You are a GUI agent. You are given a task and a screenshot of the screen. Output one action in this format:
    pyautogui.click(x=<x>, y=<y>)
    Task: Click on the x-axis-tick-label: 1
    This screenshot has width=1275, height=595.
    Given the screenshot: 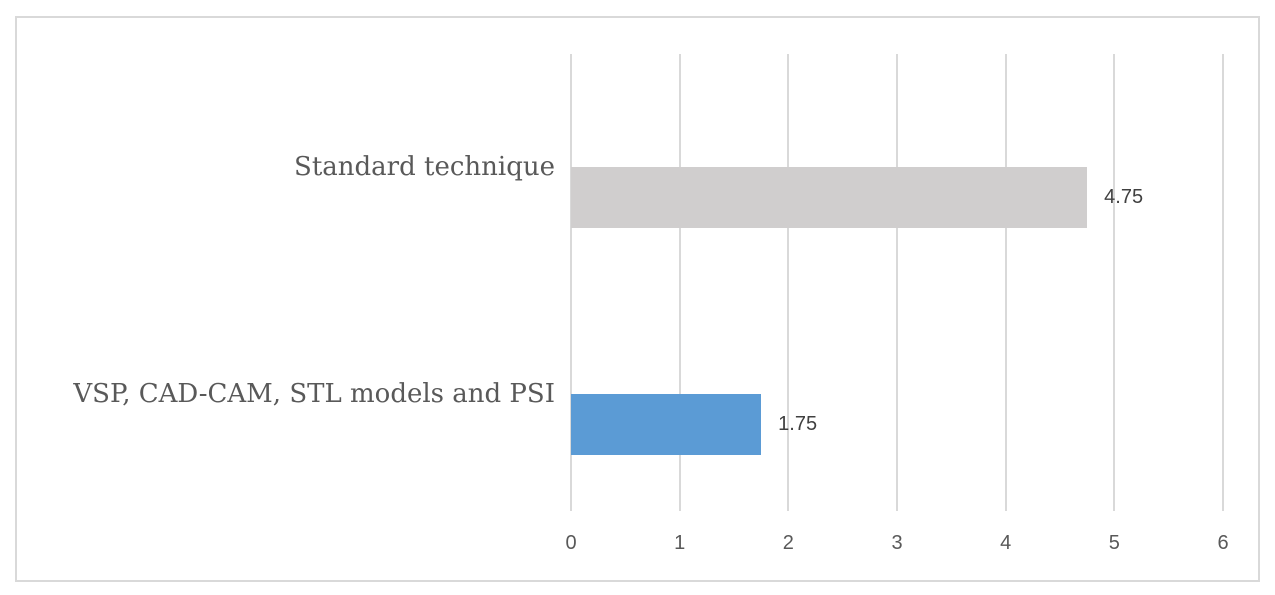 What is the action you would take?
    pyautogui.click(x=680, y=543)
    